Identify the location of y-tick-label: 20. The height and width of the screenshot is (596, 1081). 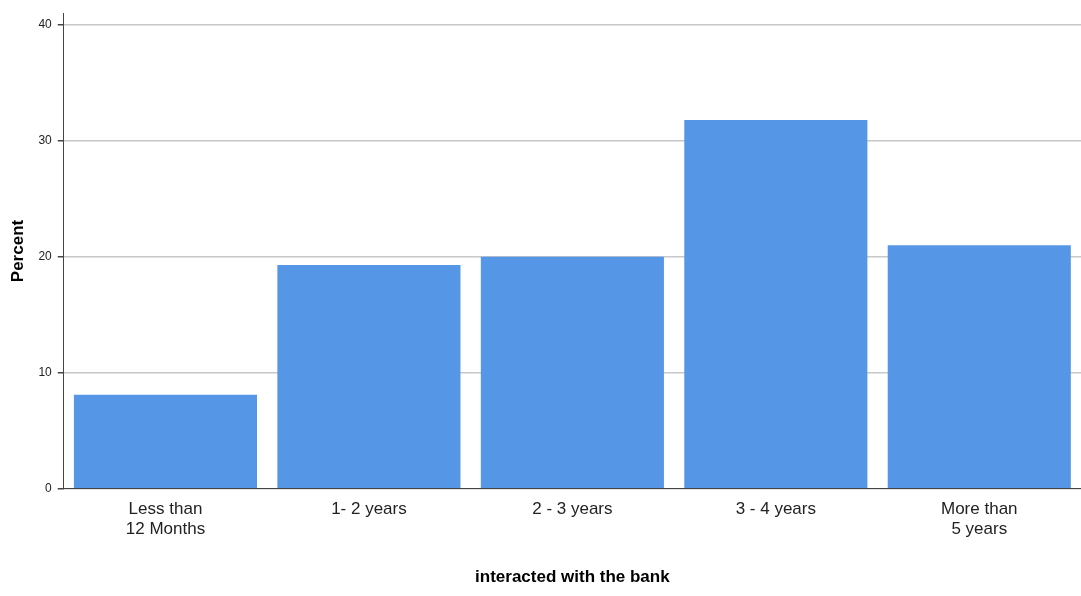
(45, 256).